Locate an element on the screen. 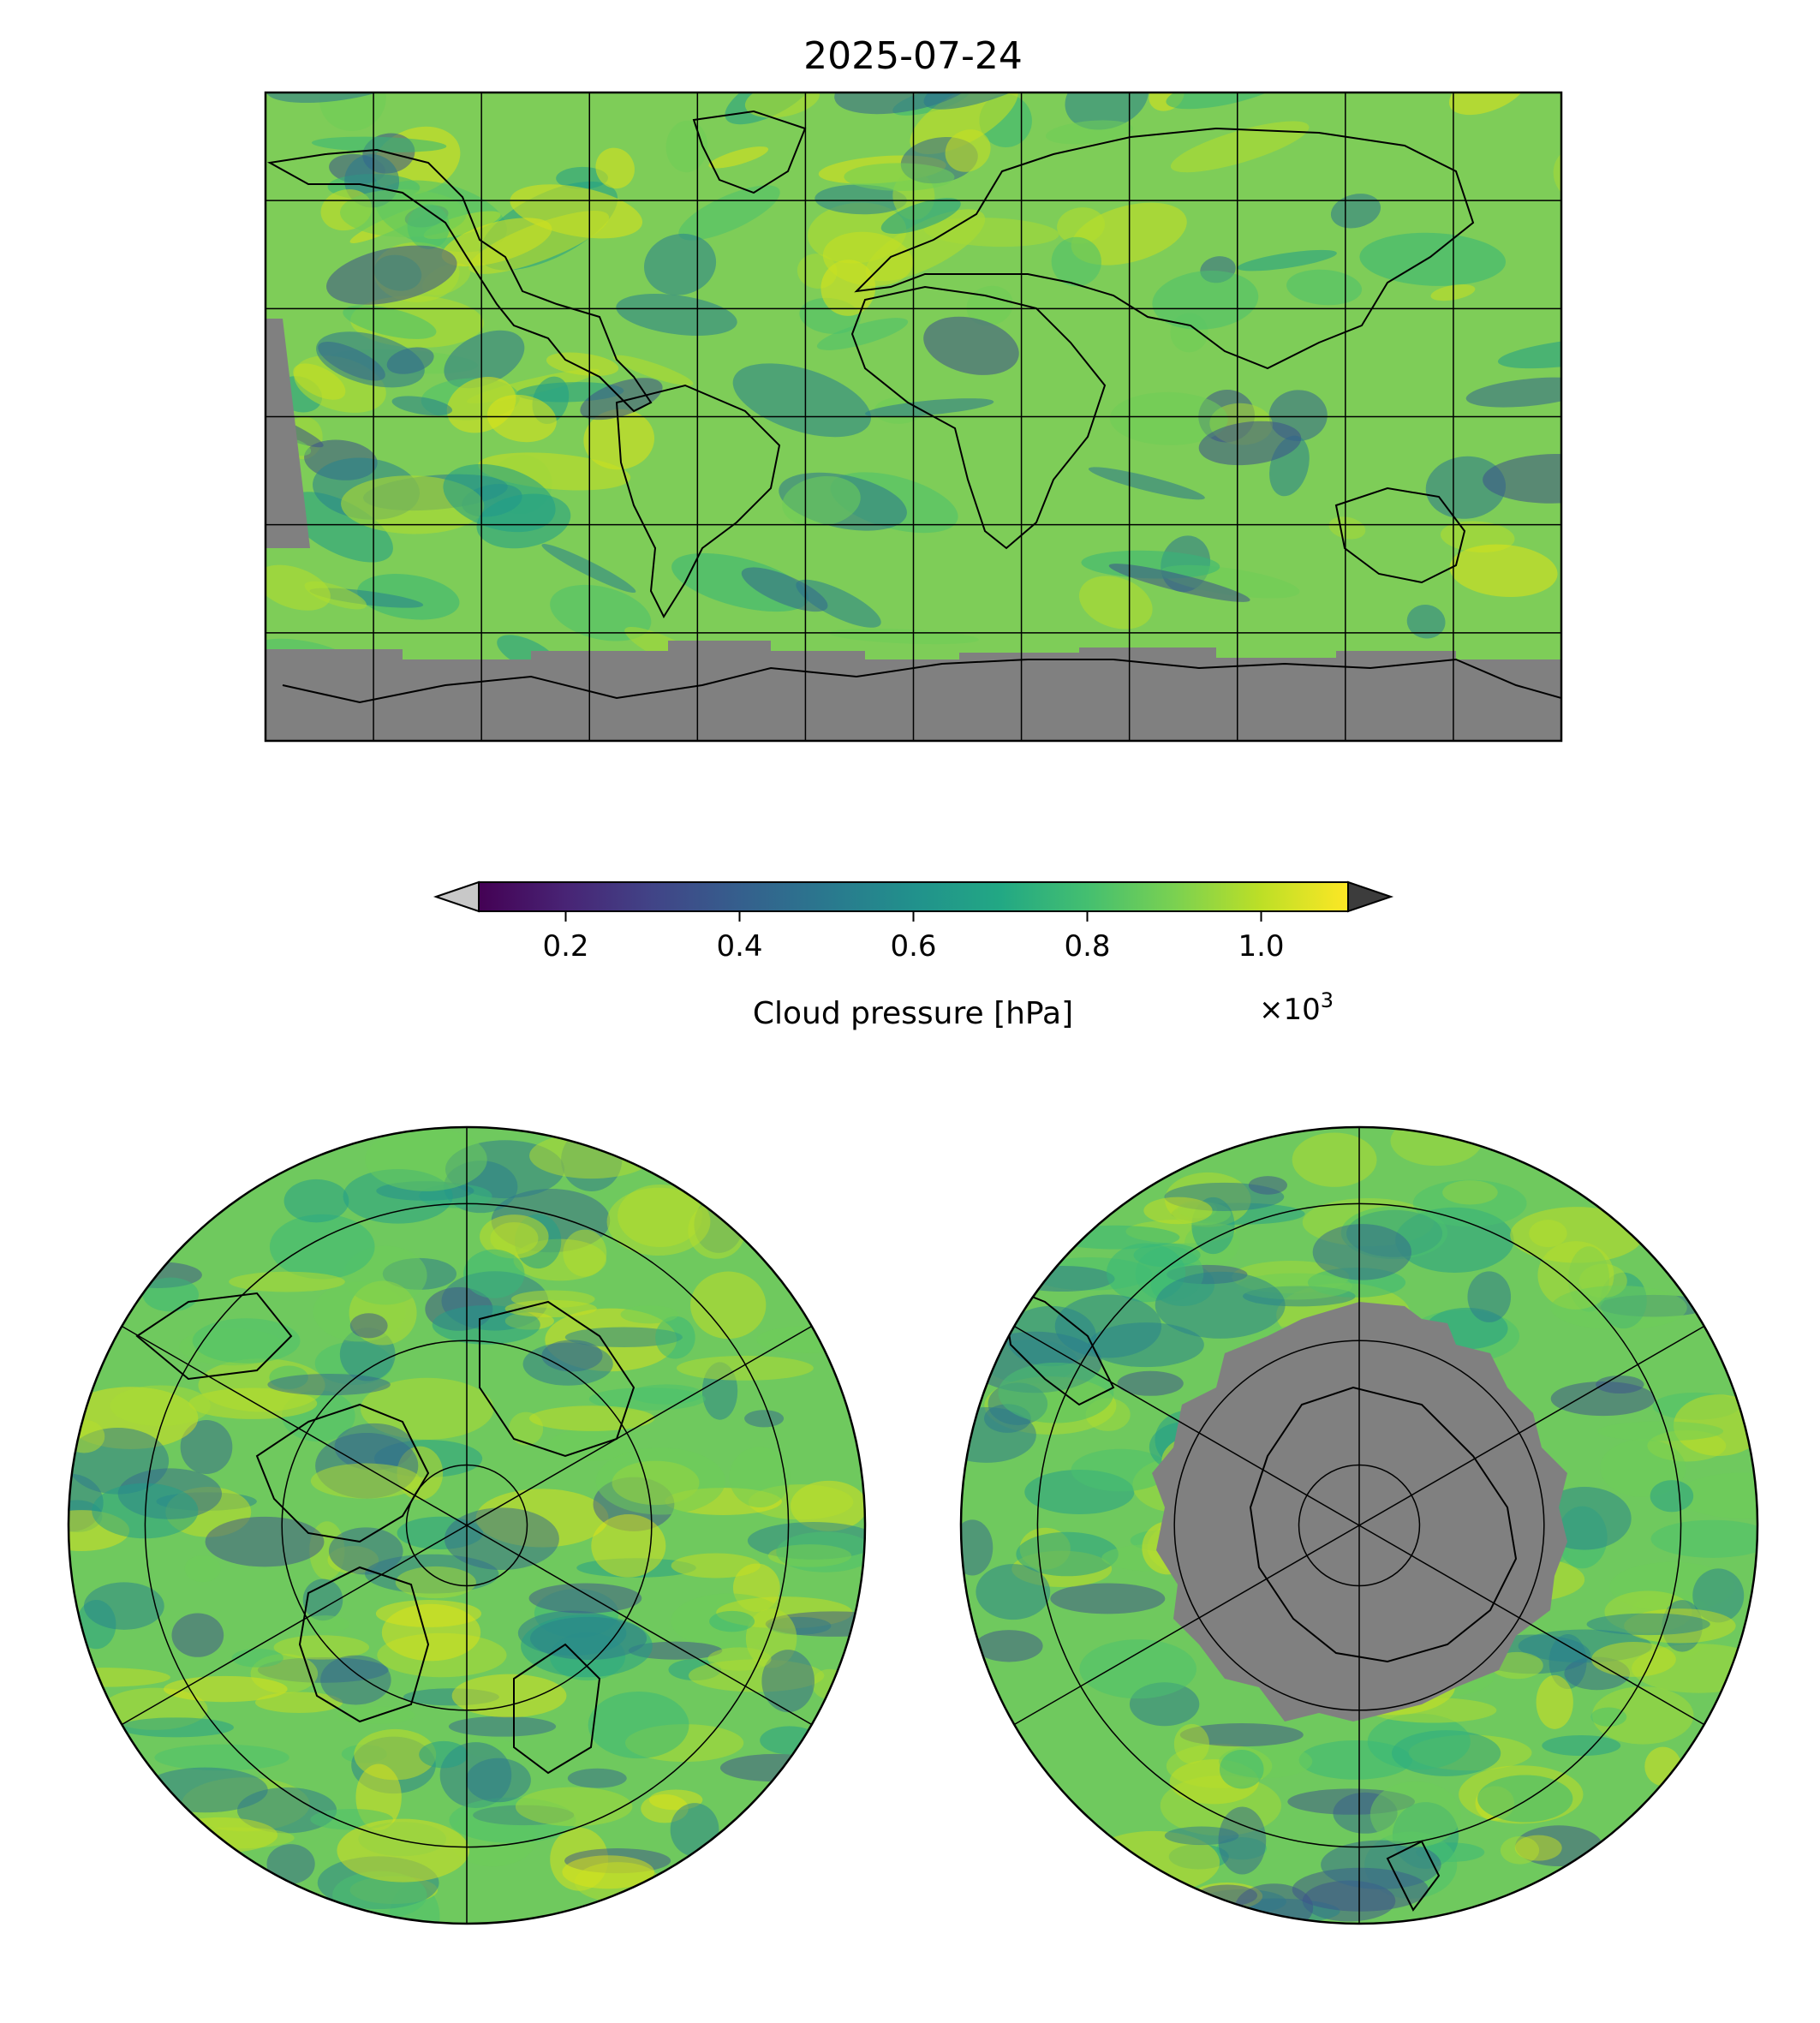  coast-arctic-canada is located at coordinates (342, 1473).